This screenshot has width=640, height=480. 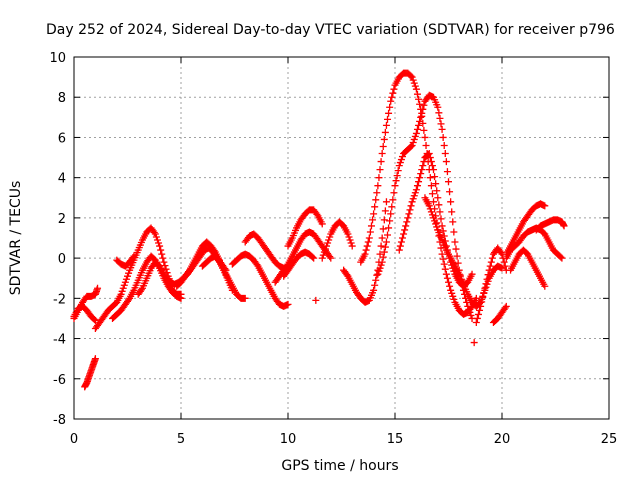 I want to click on y-tick-label: 8, so click(x=62, y=98).